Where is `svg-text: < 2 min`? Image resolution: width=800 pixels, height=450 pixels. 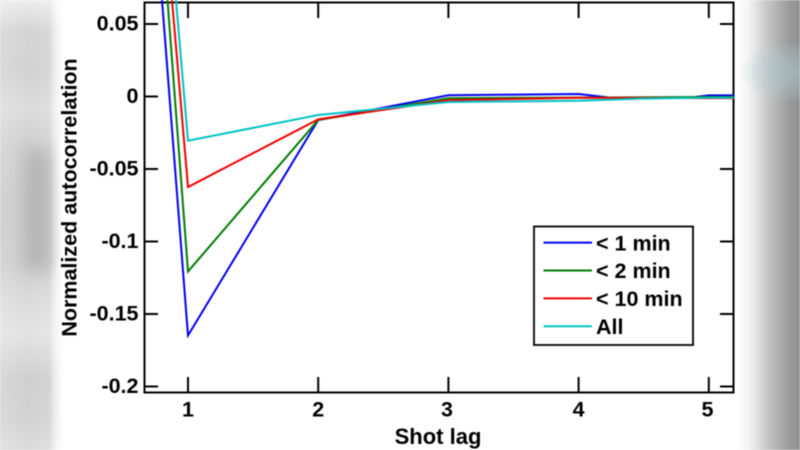 svg-text: < 2 min is located at coordinates (633, 271).